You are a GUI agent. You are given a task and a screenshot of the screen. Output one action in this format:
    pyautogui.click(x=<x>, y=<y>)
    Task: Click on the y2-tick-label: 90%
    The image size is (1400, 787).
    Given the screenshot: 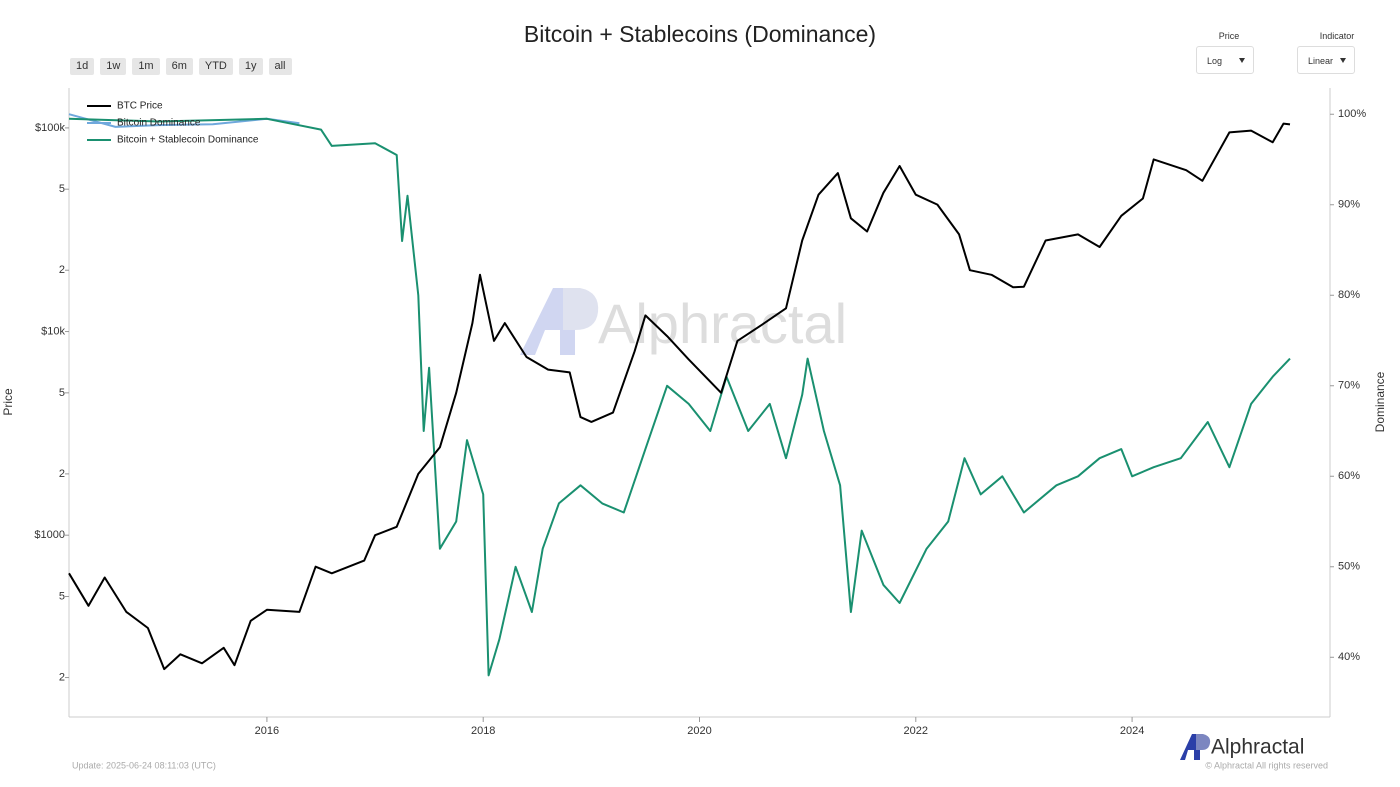 What is the action you would take?
    pyautogui.click(x=1349, y=205)
    